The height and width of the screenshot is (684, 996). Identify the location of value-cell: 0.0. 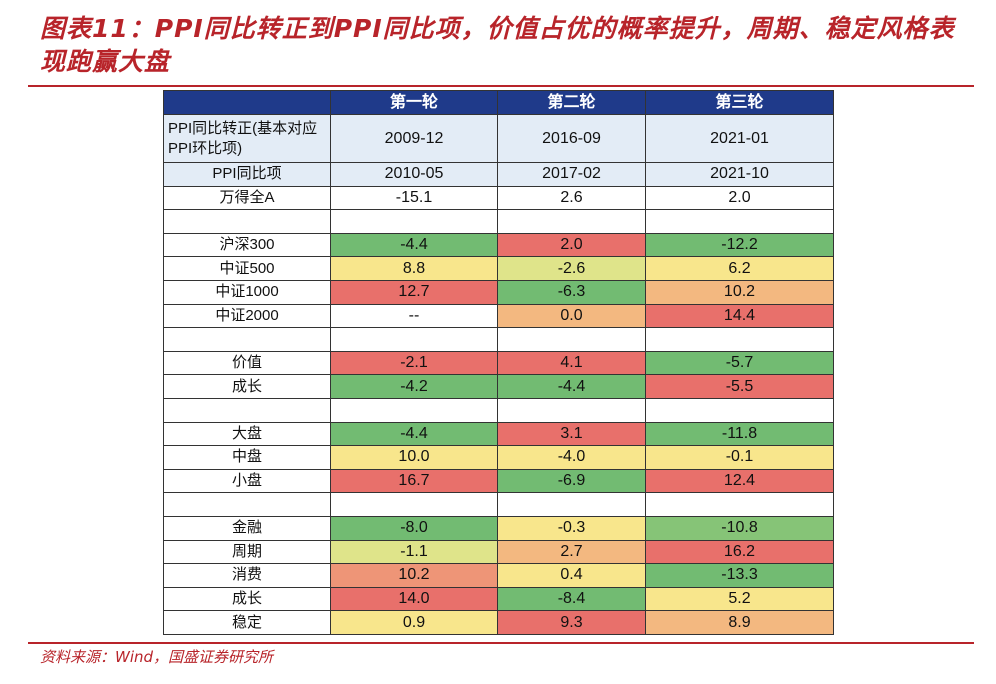
(571, 316).